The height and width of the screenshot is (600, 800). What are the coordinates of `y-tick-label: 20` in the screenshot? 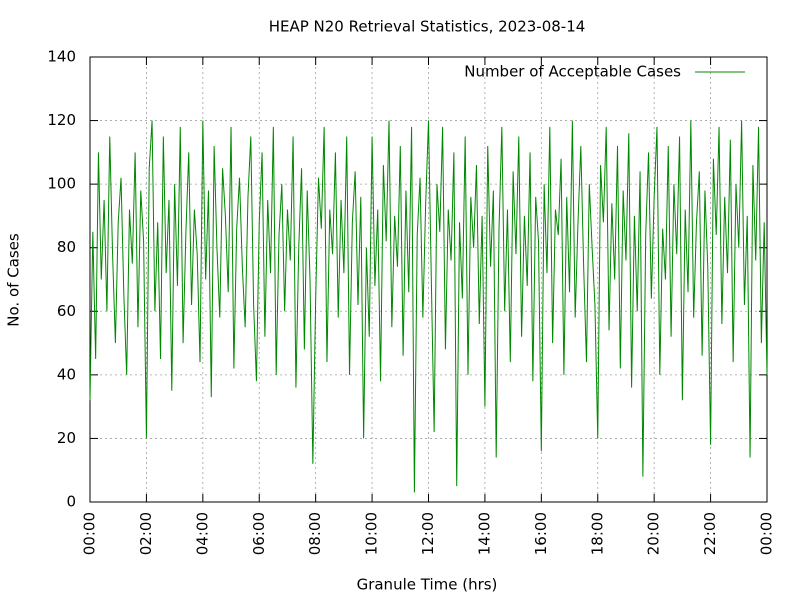 It's located at (66, 438).